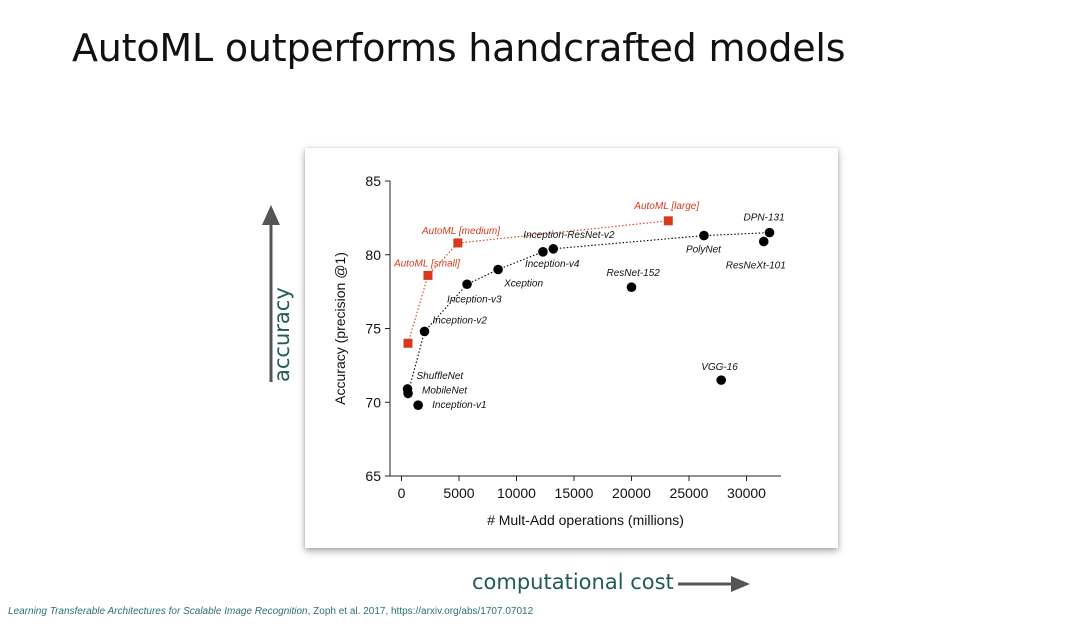 The height and width of the screenshot is (624, 1080). What do you see at coordinates (719, 367) in the screenshot?
I see `point-label: VGG-16` at bounding box center [719, 367].